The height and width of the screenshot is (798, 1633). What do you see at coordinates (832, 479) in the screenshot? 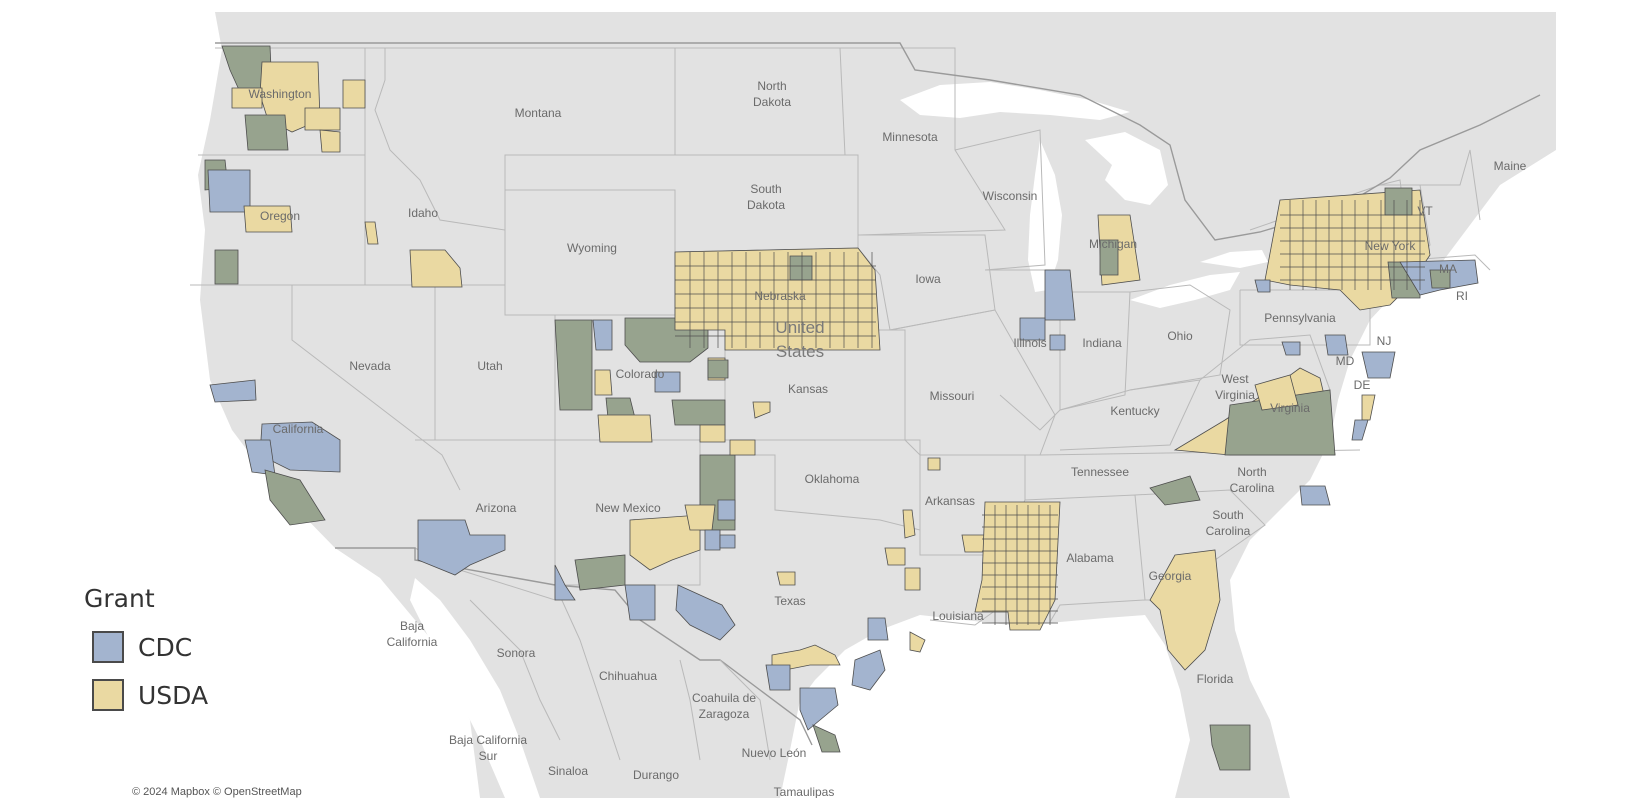
I see `label-oklahoma: Oklahoma` at bounding box center [832, 479].